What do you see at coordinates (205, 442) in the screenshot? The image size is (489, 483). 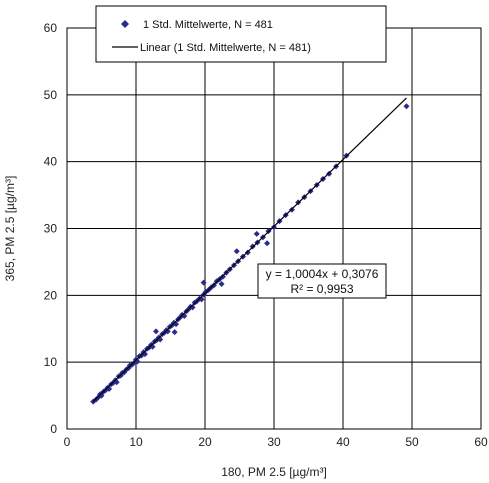 I see `x-tick-label: 20` at bounding box center [205, 442].